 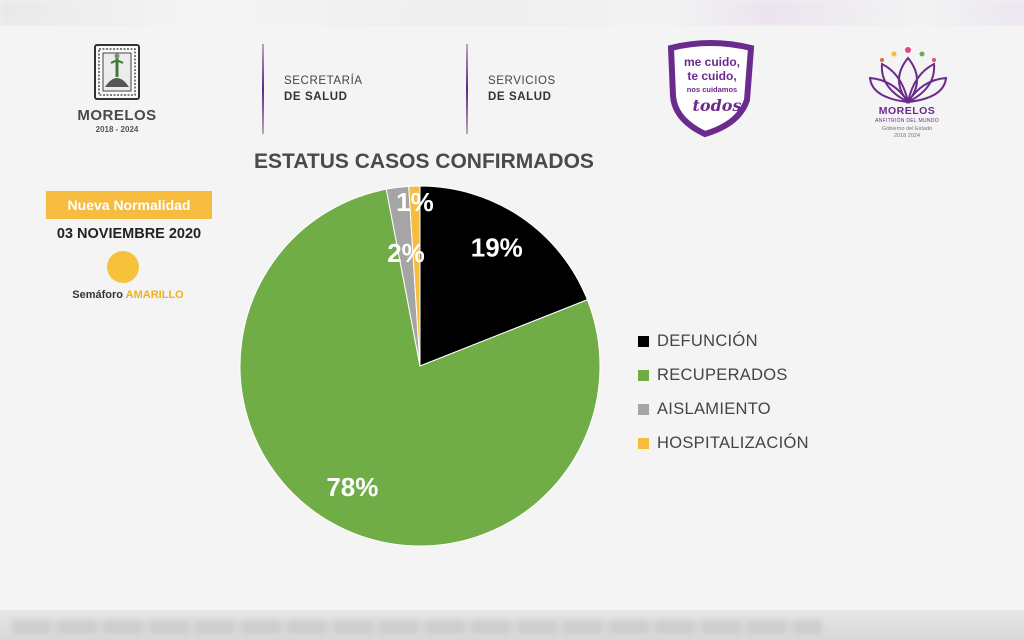 I want to click on pie-slice-hospitalizacion, so click(x=414, y=276).